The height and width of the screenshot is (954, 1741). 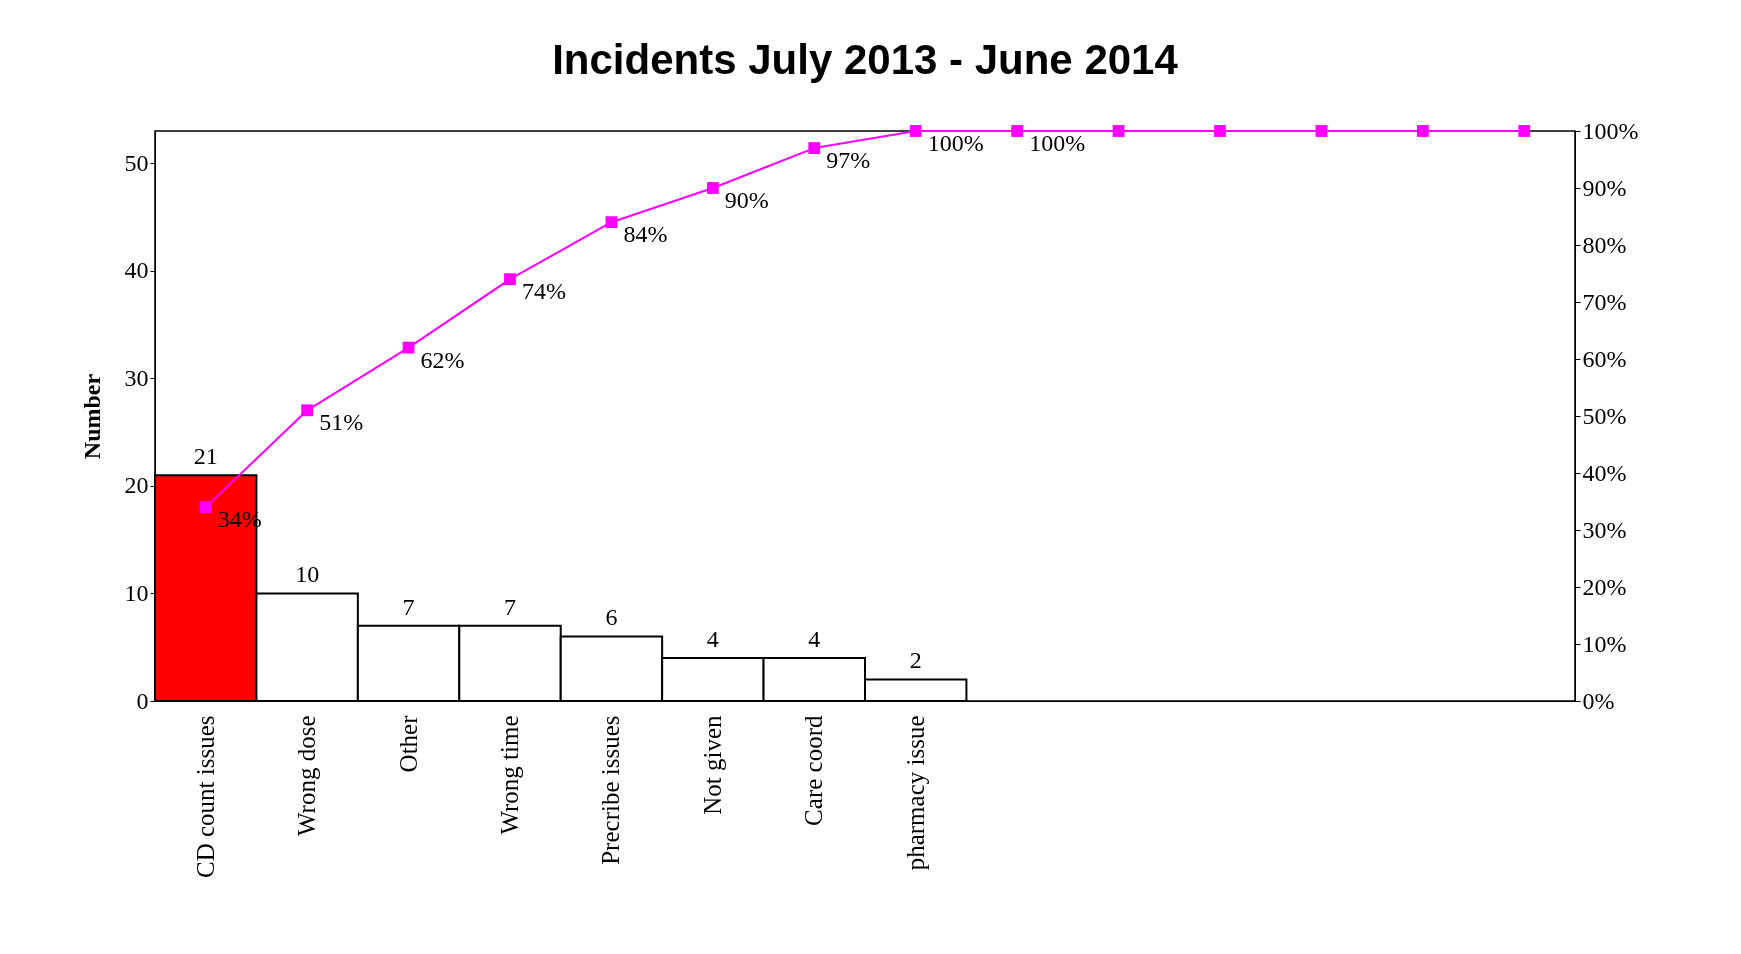 What do you see at coordinates (1604, 301) in the screenshot?
I see `y2-tick-label: 70%` at bounding box center [1604, 301].